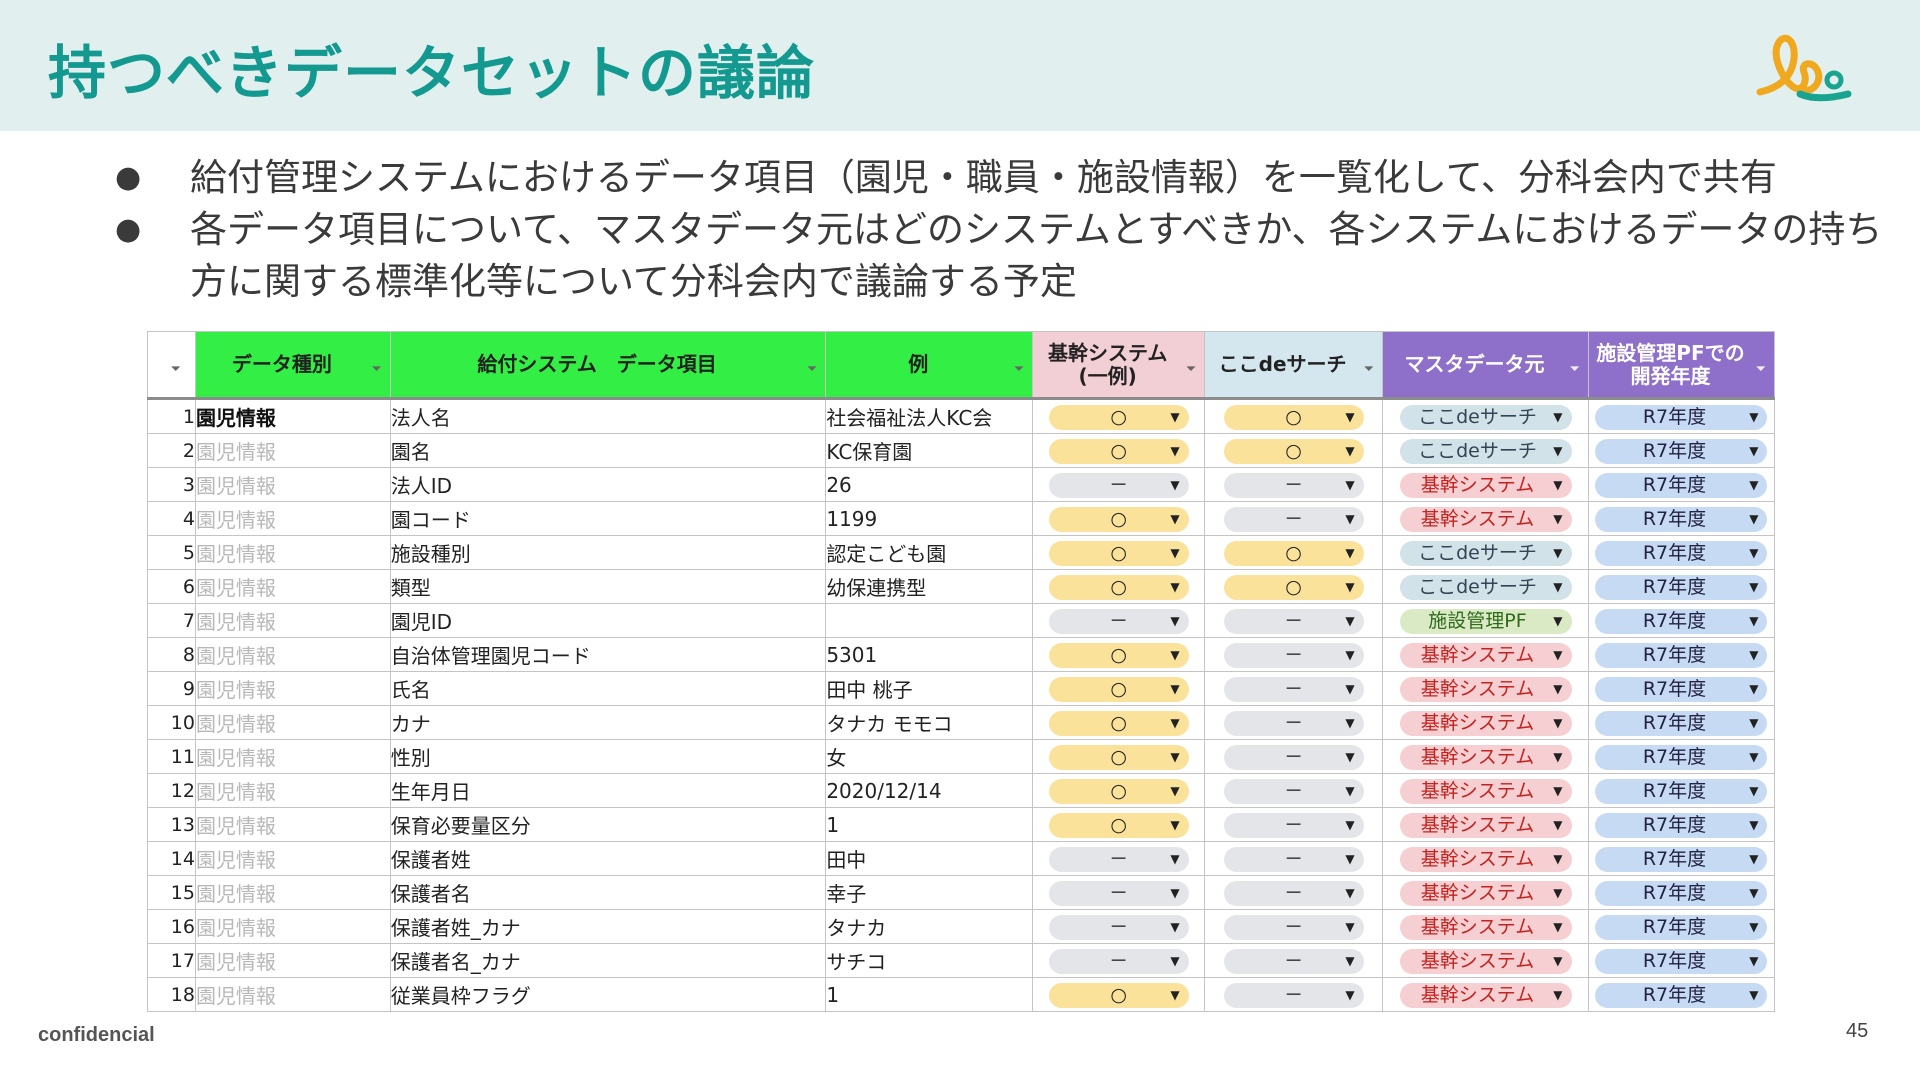 This screenshot has width=1920, height=1080. Describe the element at coordinates (608, 484) in the screenshot. I see `cell-item: 法人ID` at that location.